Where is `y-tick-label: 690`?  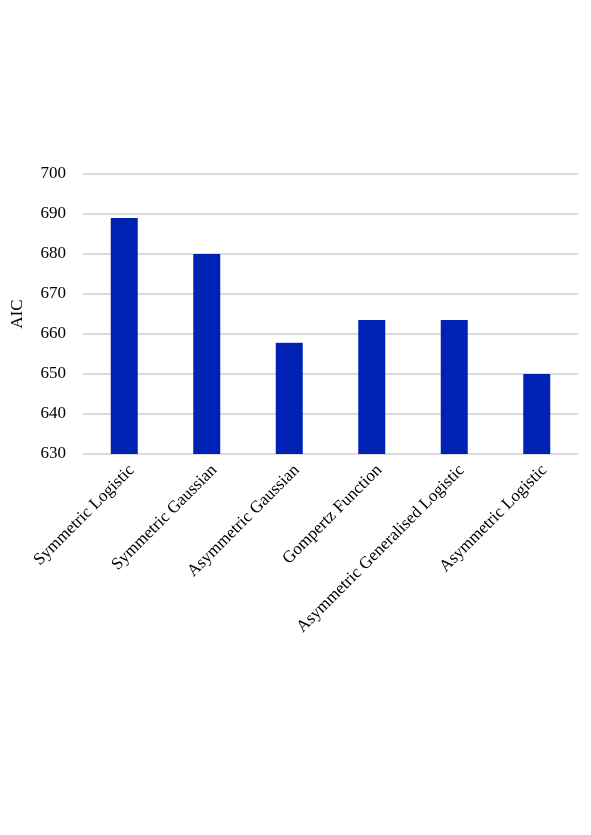 y-tick-label: 690 is located at coordinates (54, 212).